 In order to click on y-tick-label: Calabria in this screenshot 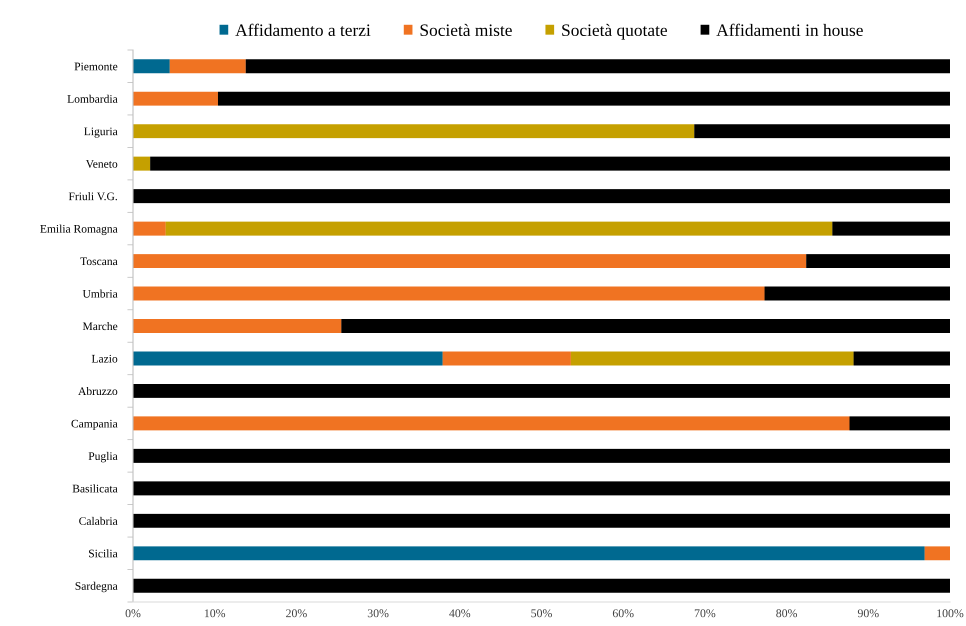, I will do `click(98, 520)`.